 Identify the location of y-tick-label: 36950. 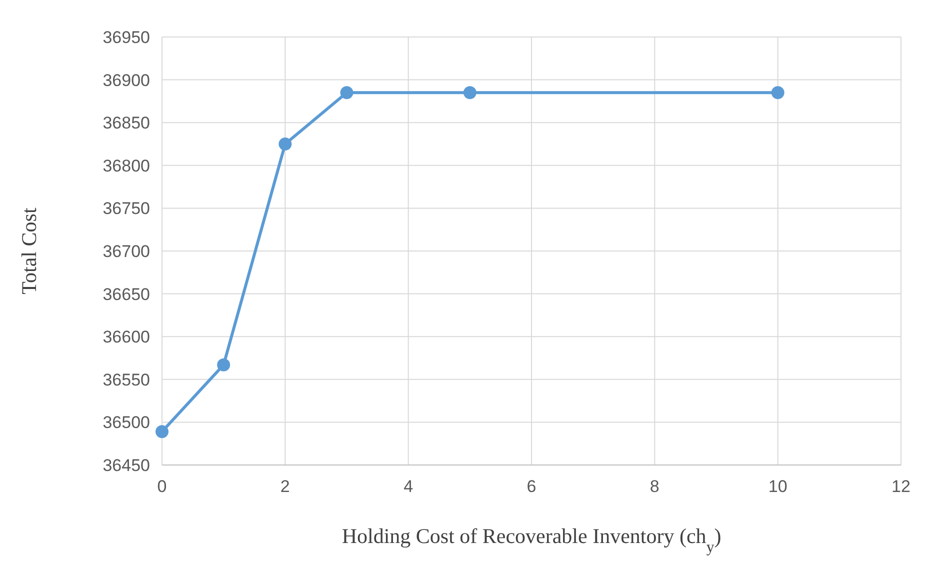
(126, 37).